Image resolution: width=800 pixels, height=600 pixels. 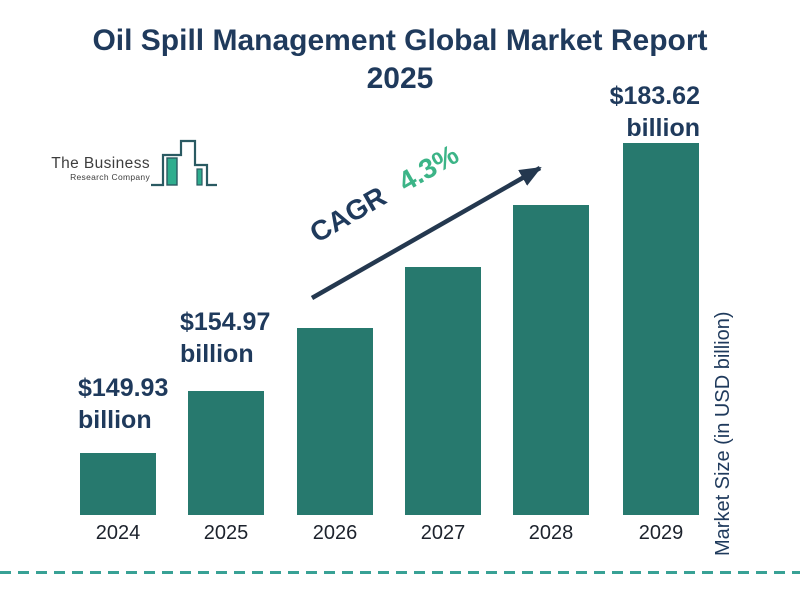 I want to click on value-label-2029-amount: $183.62, so click(x=654, y=96).